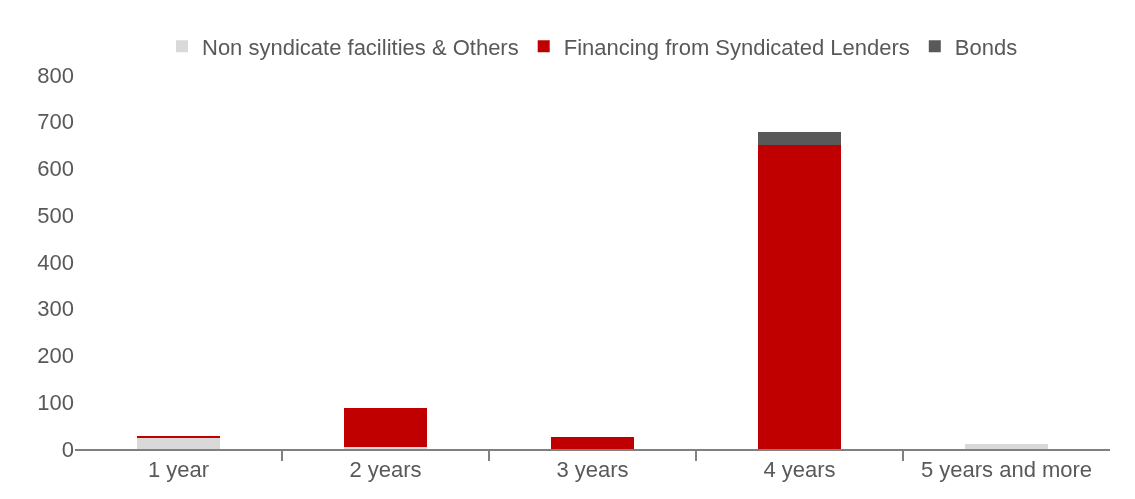  Describe the element at coordinates (385, 470) in the screenshot. I see `x-tick-label: 2 years` at that location.